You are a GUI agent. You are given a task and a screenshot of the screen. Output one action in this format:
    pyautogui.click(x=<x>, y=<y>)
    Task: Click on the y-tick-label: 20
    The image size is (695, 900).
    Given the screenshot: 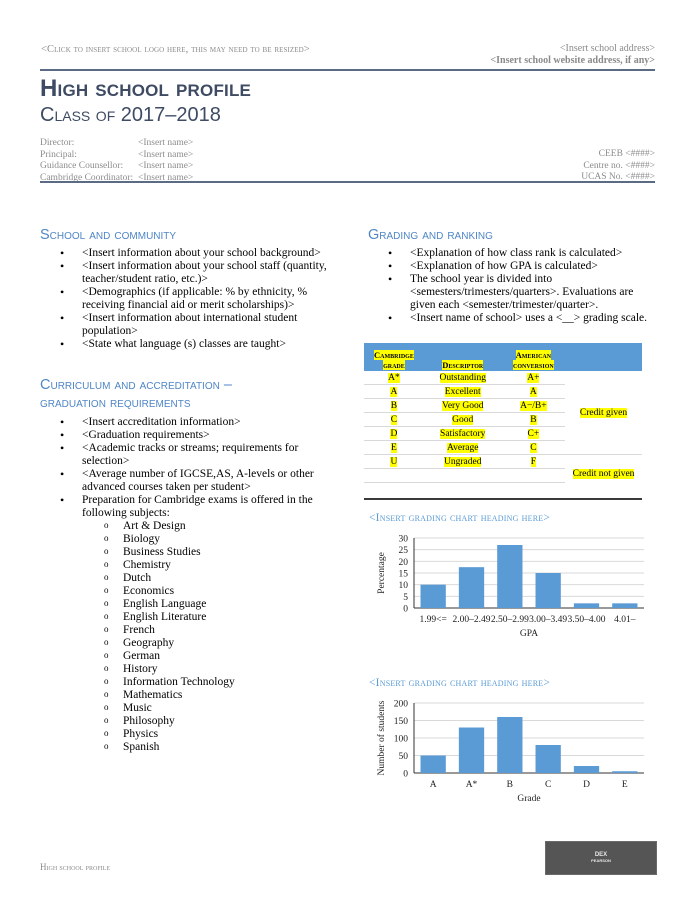 What is the action you would take?
    pyautogui.click(x=404, y=563)
    